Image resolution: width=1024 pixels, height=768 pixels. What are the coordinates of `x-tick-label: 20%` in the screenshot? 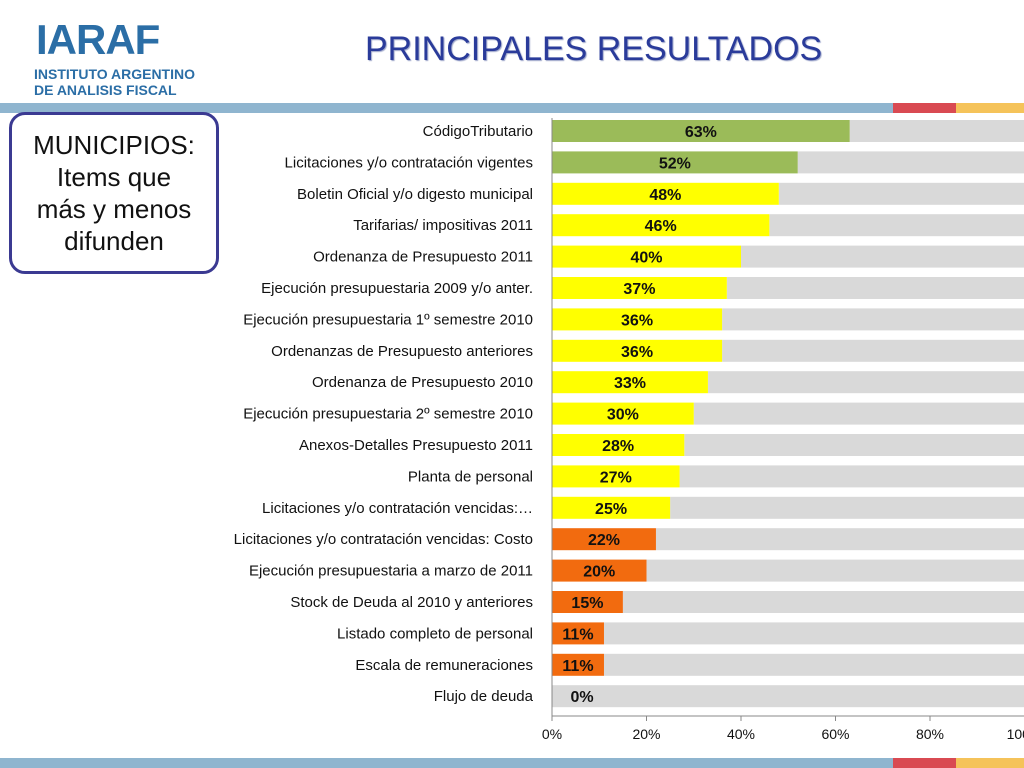 It's located at (646, 734).